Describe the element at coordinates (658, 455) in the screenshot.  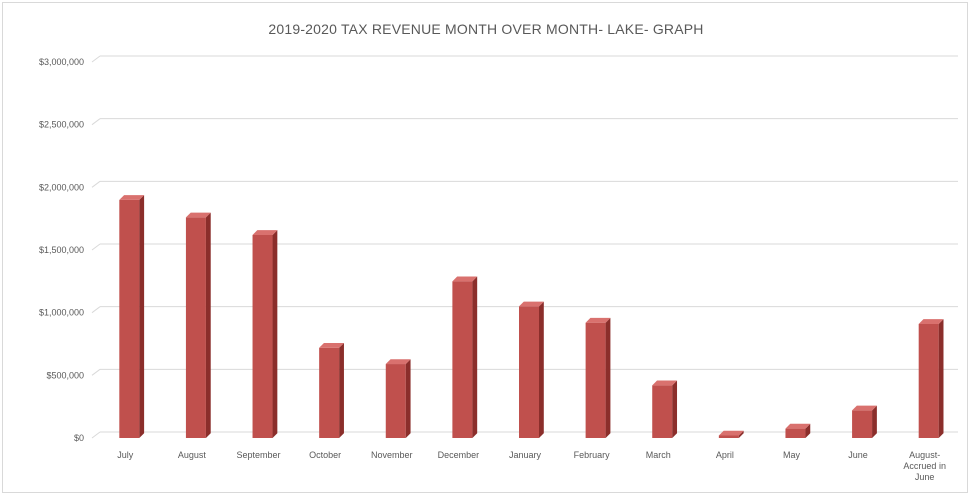
I see `x-category-label: March` at that location.